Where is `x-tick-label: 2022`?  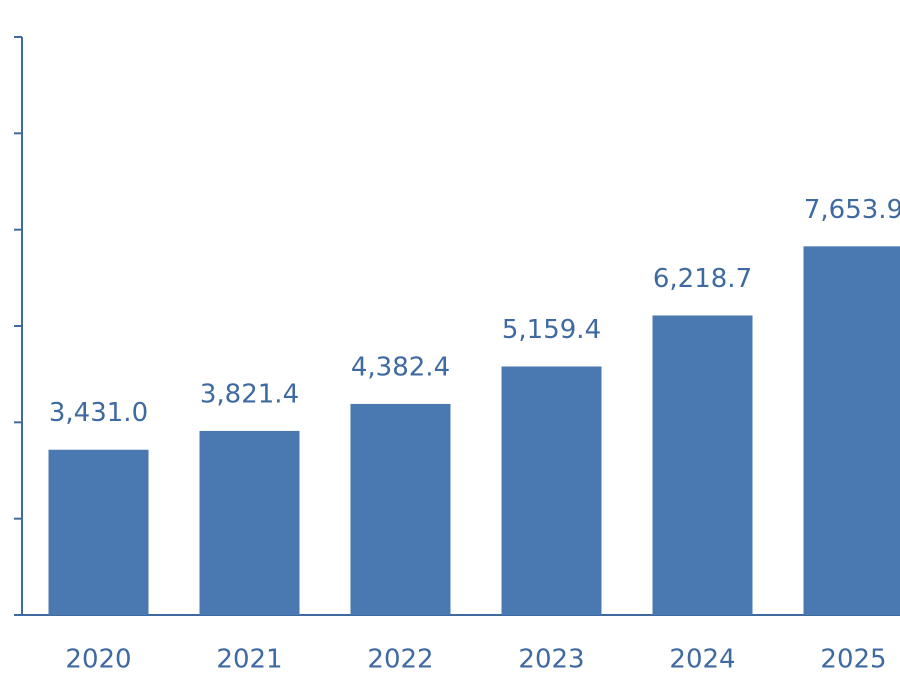
x-tick-label: 2022 is located at coordinates (400, 660).